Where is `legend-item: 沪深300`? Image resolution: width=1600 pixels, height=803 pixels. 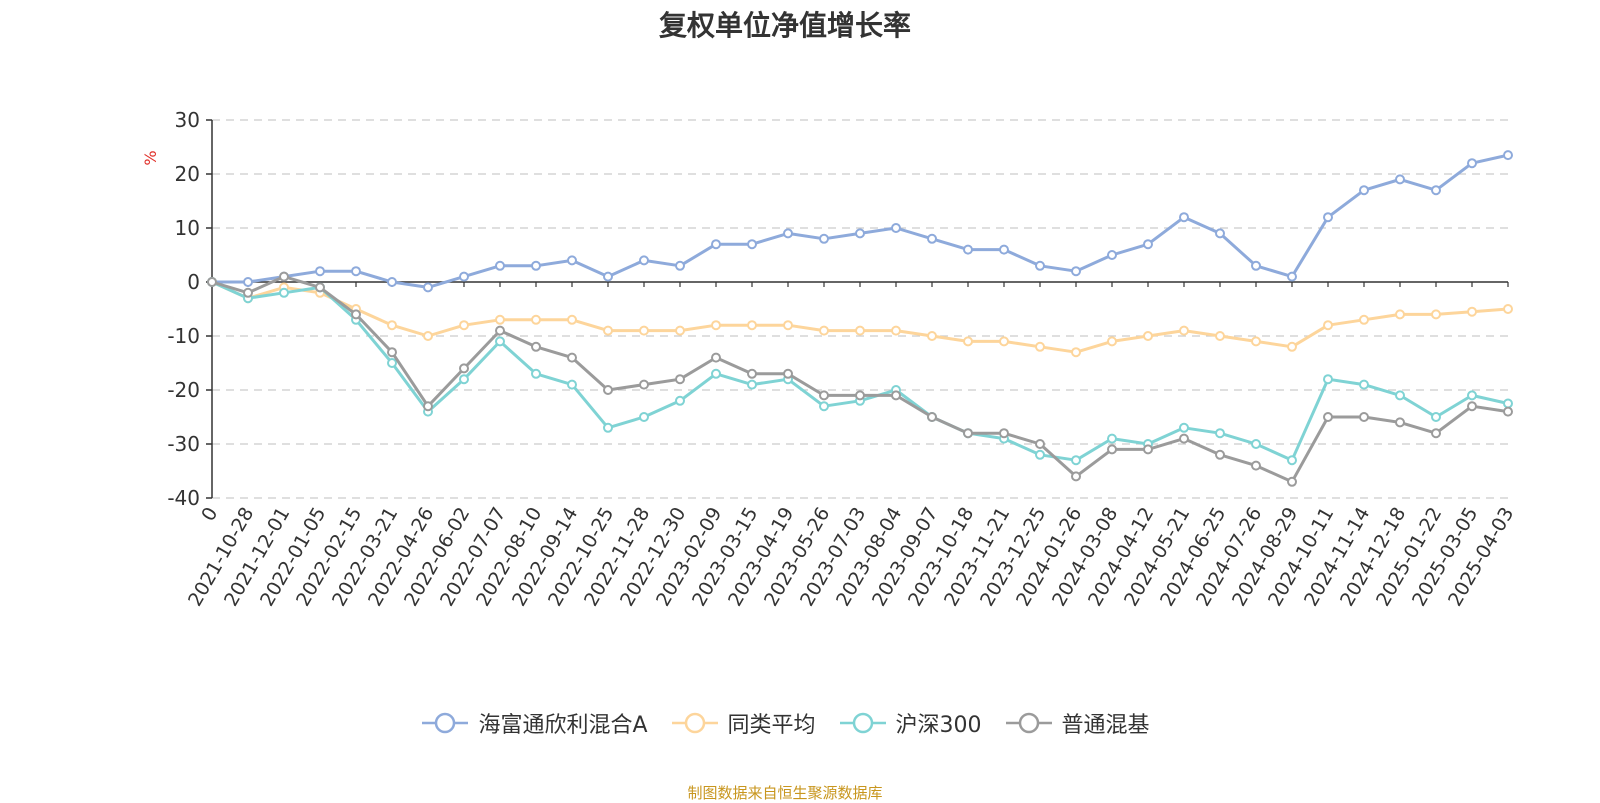
legend-item: 沪深300 is located at coordinates (910, 723).